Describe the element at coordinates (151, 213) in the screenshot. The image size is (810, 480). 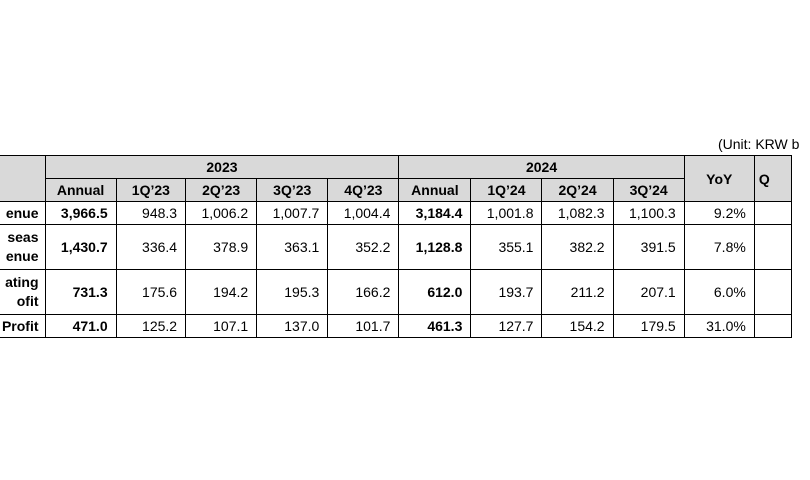
I see `cell: 948.3` at that location.